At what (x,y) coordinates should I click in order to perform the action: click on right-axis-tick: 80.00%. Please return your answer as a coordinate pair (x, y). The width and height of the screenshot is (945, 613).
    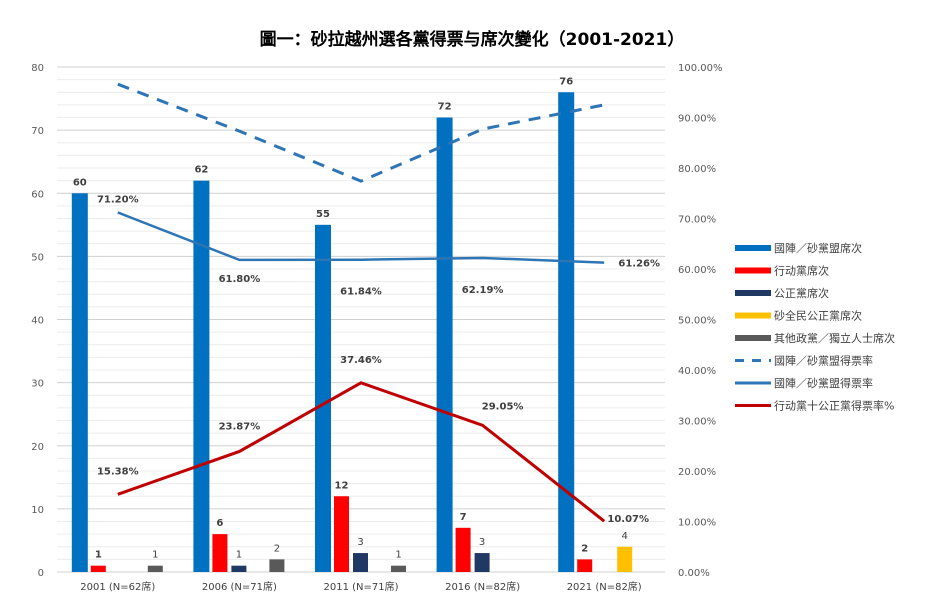
    Looking at the image, I should click on (697, 169).